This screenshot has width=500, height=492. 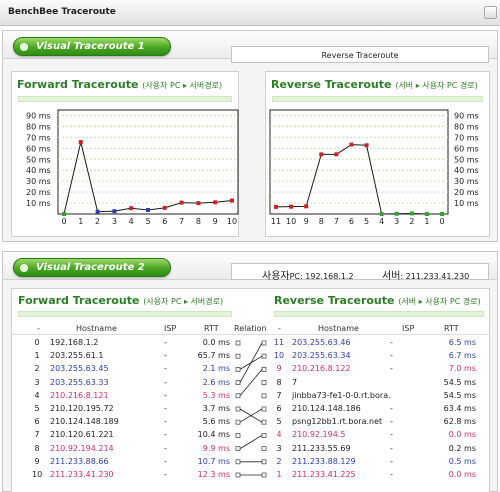 What do you see at coordinates (147, 221) in the screenshot?
I see `x-tick-label: 5` at bounding box center [147, 221].